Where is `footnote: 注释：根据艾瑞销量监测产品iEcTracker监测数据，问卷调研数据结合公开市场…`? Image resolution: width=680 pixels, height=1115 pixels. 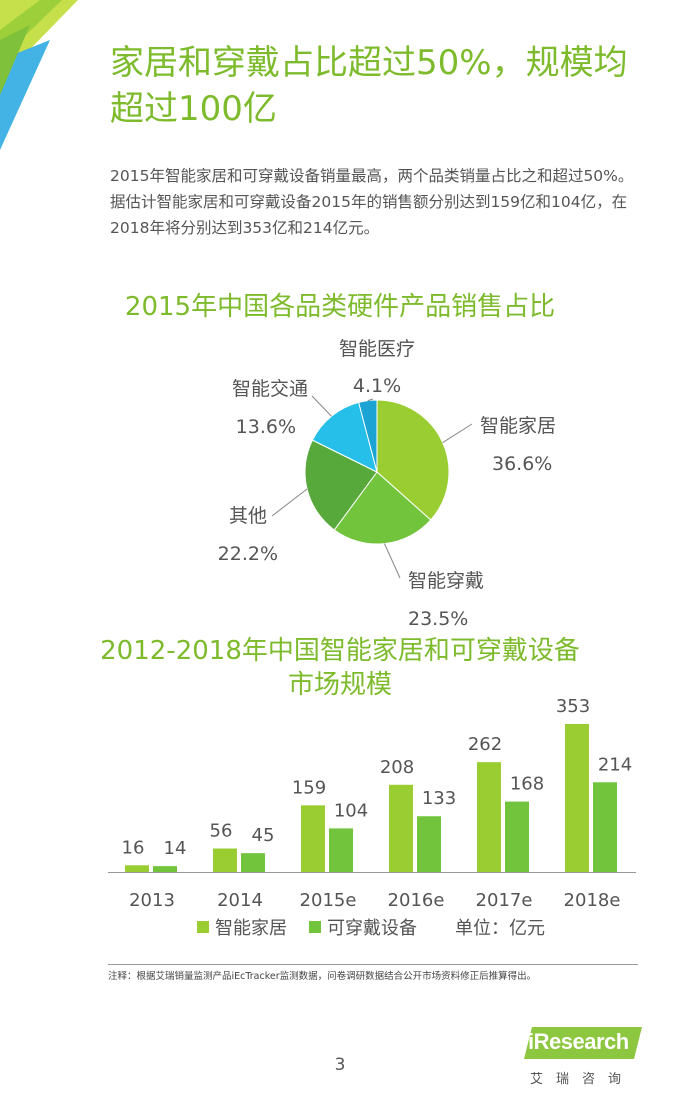
footnote: 注释：根据艾瑞销量监测产品iEcTracker监测数据，问卷调研数据结合公开市场… is located at coordinates (322, 976).